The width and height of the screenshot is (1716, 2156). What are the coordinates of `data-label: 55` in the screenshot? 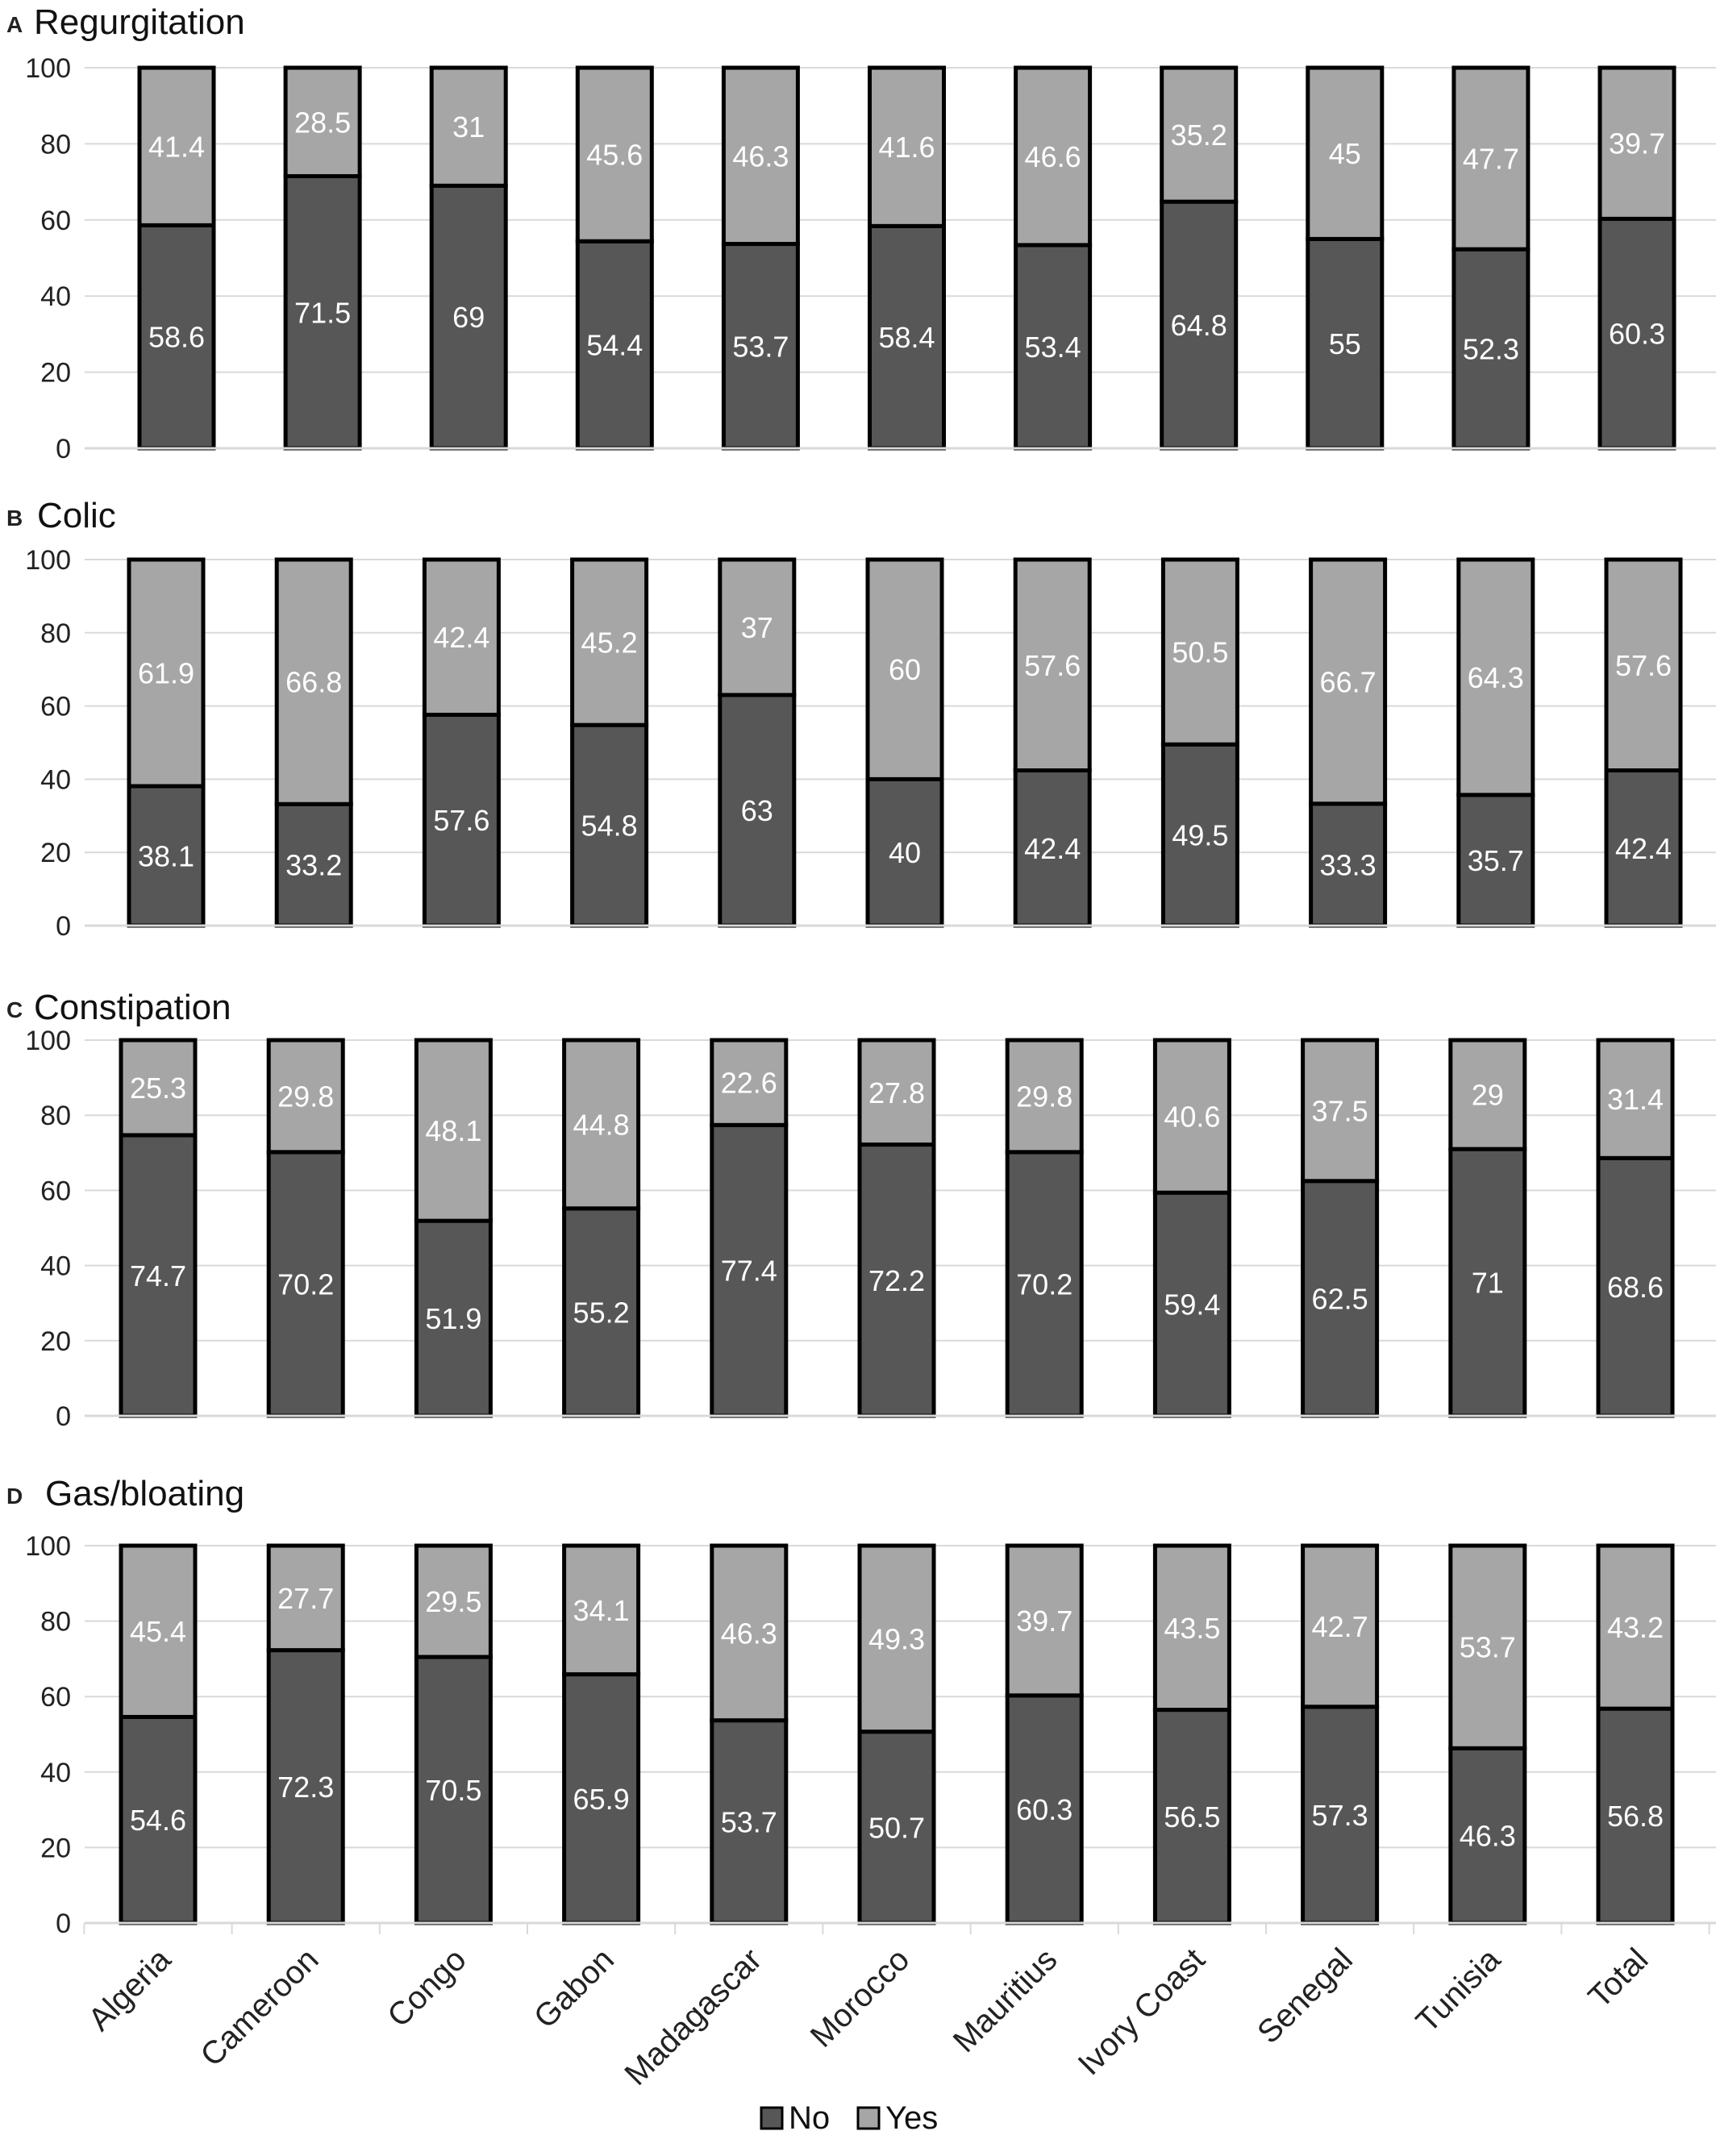 It's located at (1345, 343).